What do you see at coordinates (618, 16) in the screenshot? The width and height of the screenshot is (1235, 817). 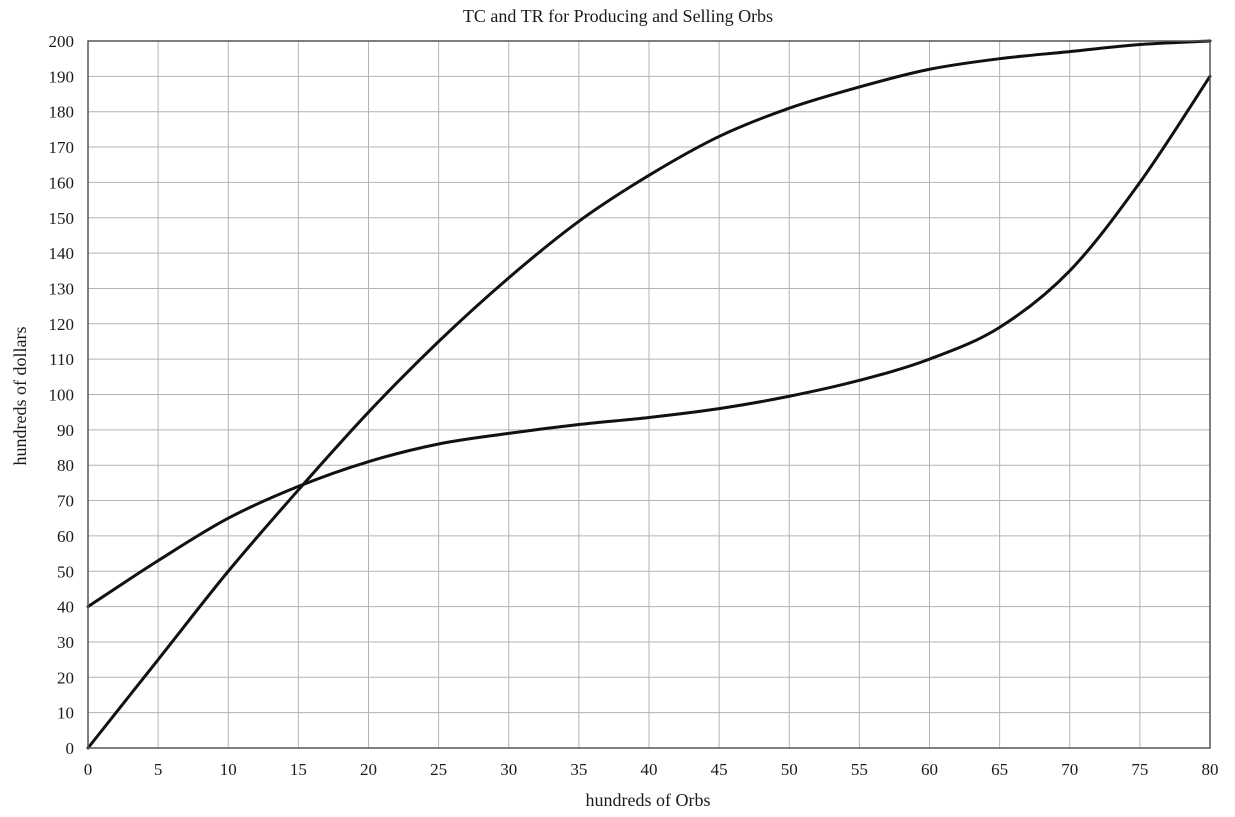 I see `chart-title: TC and TR for Producing and Selling Orbs` at bounding box center [618, 16].